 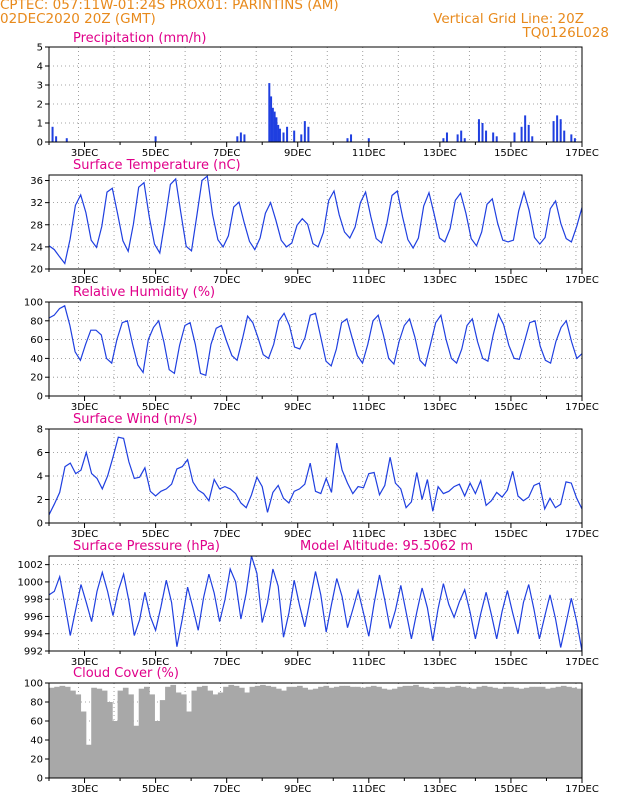 I want to click on y-tick-label: 1000, so click(x=30, y=582).